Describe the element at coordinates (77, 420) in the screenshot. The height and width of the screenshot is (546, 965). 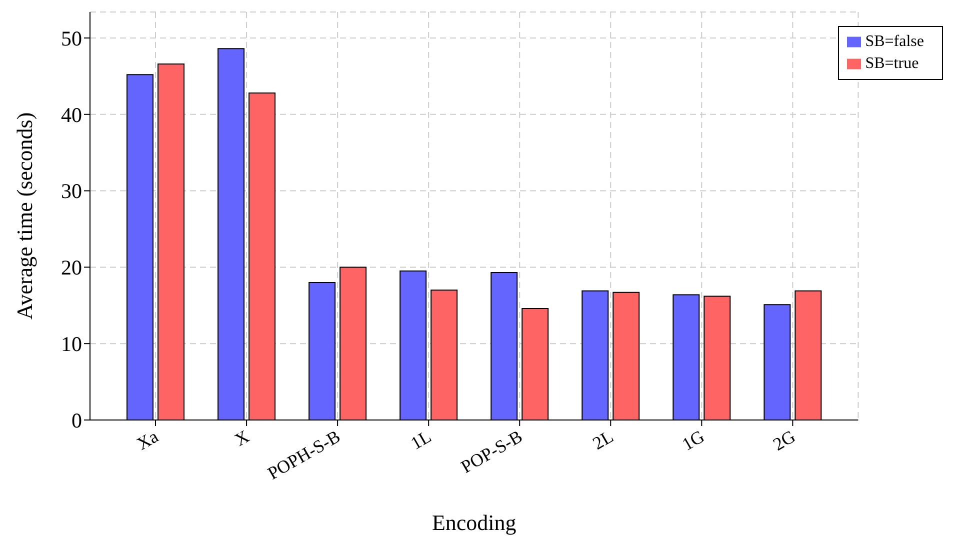
I see `y-tick-label: 0` at that location.